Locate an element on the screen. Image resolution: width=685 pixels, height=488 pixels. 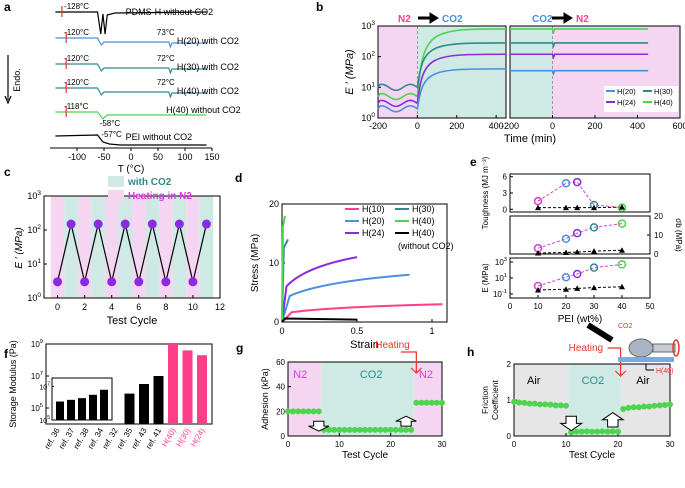
legend-swatch-co2 is located at coordinates (116, 181).